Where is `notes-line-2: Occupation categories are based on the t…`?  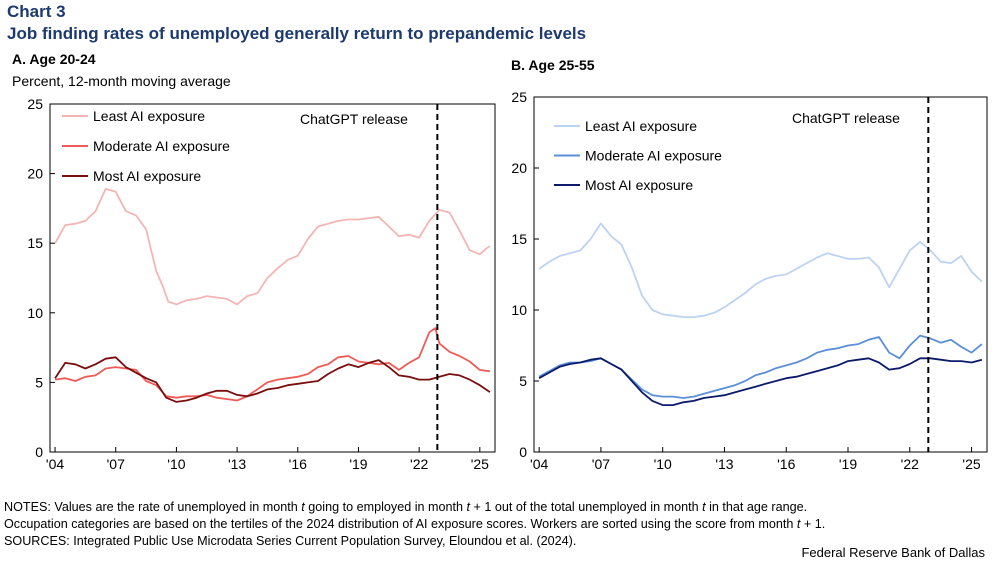
notes-line-2: Occupation categories are based on the t… is located at coordinates (415, 524).